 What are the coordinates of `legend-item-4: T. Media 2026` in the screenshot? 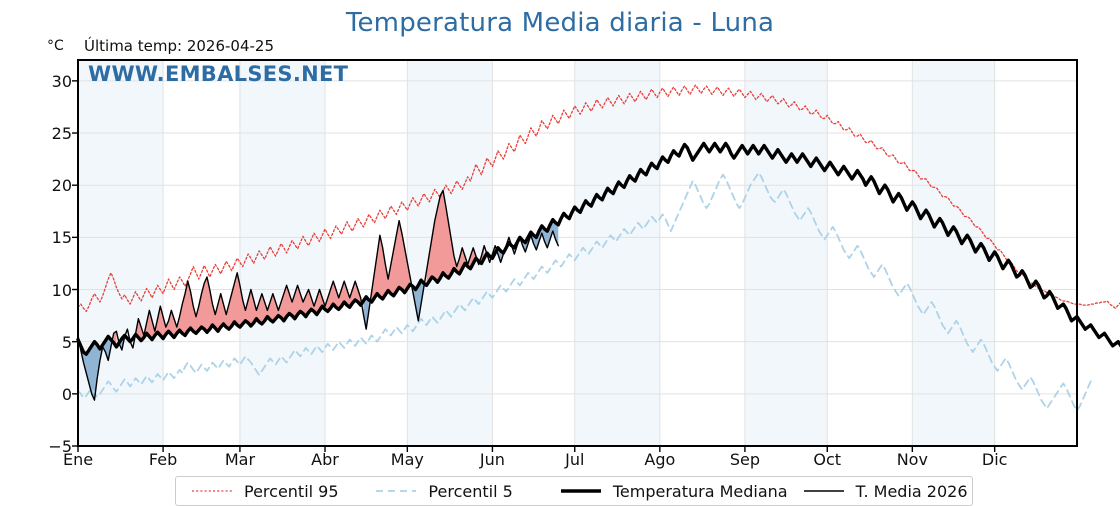 It's located at (880, 491).